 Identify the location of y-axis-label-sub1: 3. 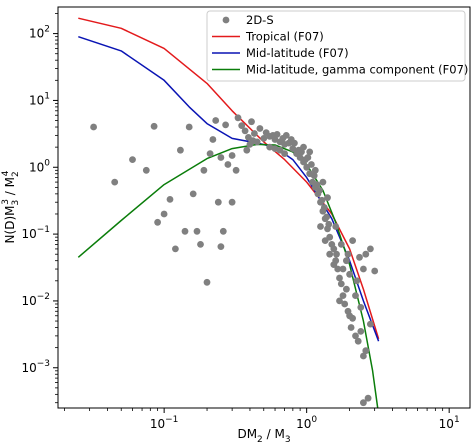
(16, 203).